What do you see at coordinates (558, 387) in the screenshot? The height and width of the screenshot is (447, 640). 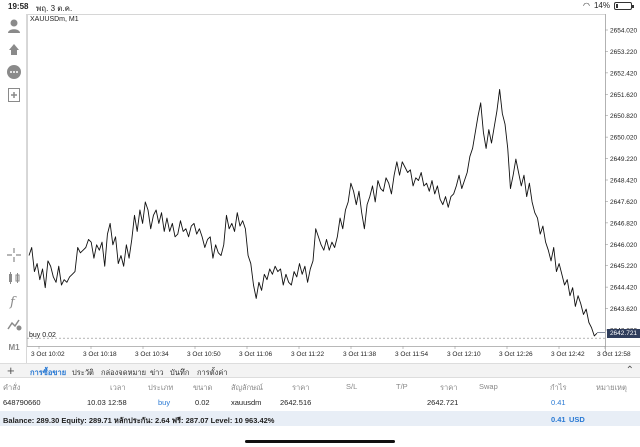 I see `col-profit: กำไร` at bounding box center [558, 387].